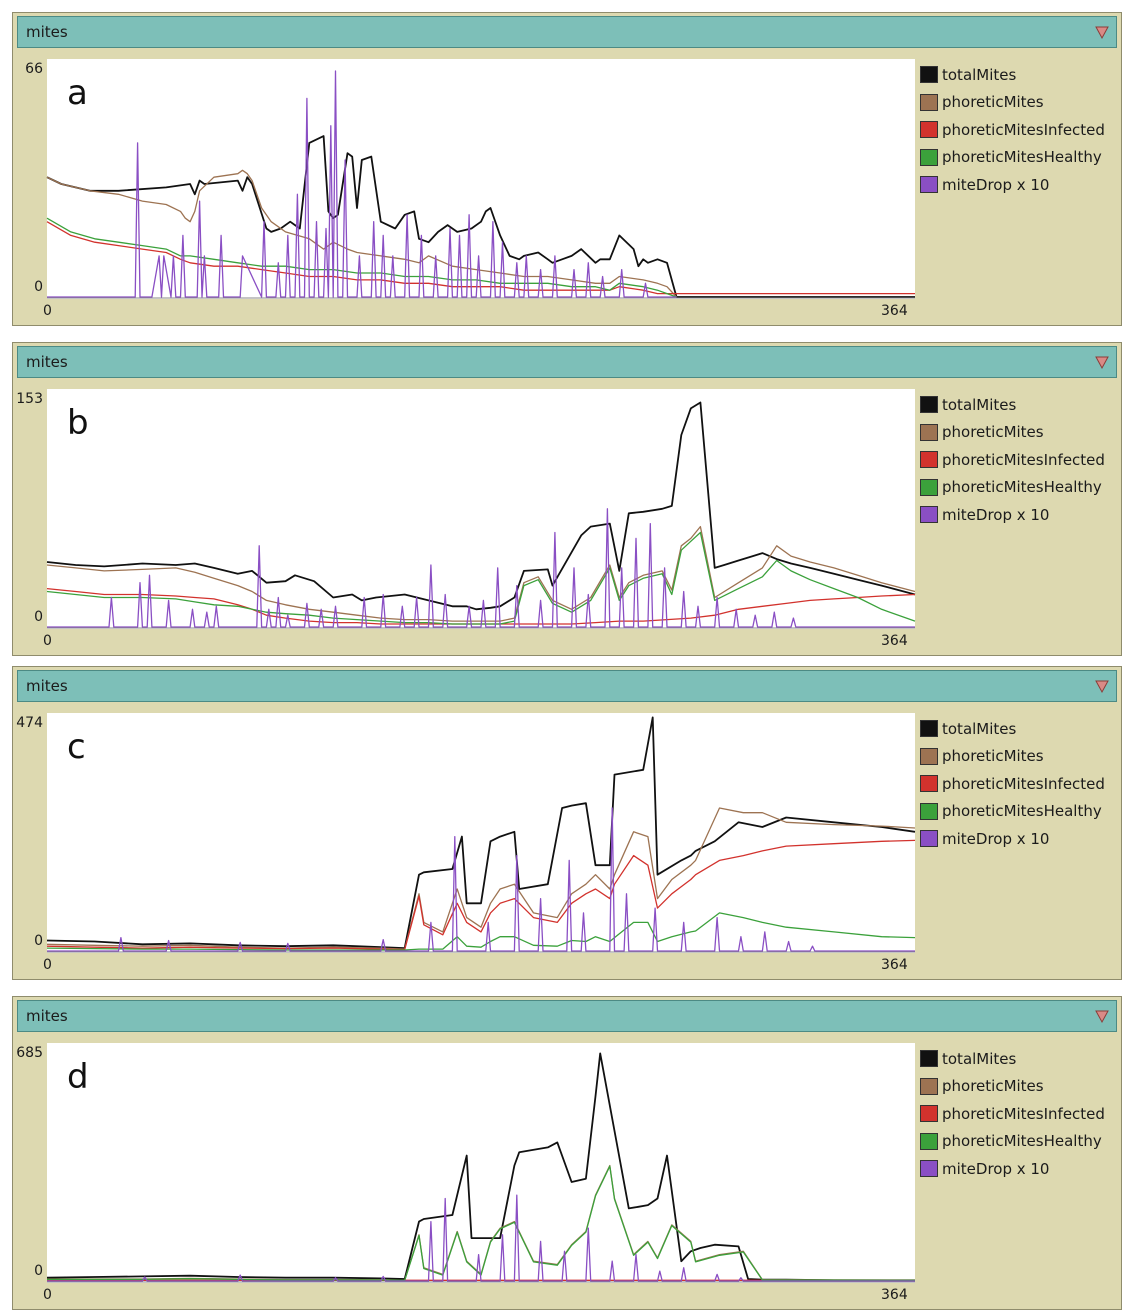 The width and height of the screenshot is (1126, 1311). I want to click on y-max-label: 474, so click(29, 723).